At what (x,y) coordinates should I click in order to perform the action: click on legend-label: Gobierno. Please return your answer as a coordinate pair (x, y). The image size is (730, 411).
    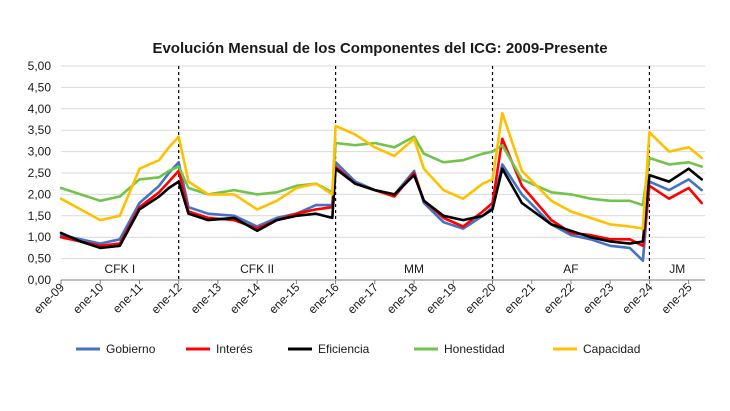
    Looking at the image, I should click on (131, 349).